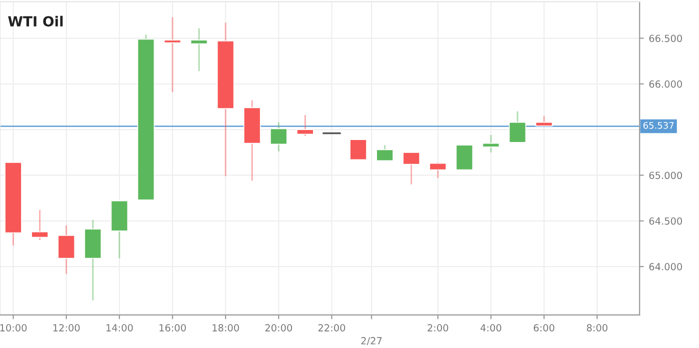  I want to click on text: WTI Oil, so click(35, 21).